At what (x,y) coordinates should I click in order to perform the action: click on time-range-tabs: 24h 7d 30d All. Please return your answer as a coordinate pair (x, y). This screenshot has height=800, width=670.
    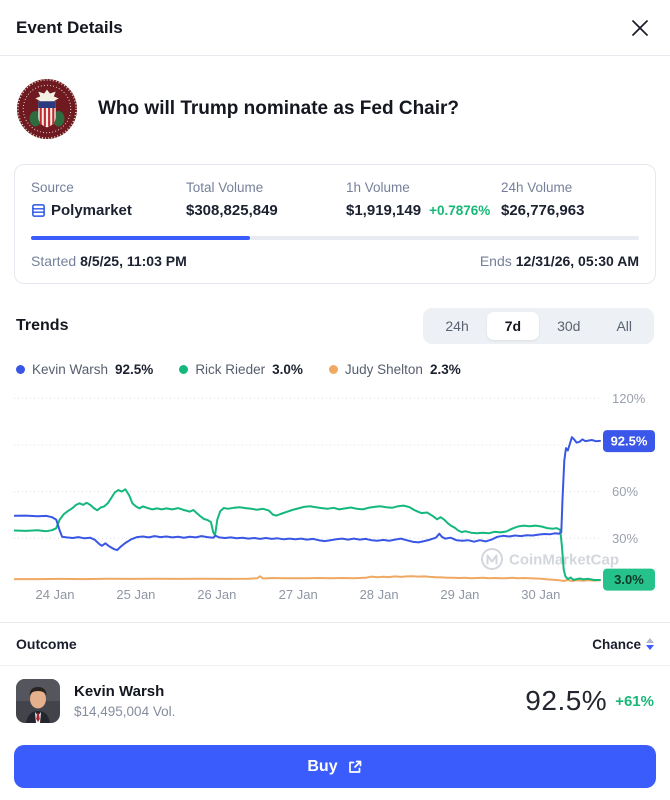
    Looking at the image, I should click on (538, 326).